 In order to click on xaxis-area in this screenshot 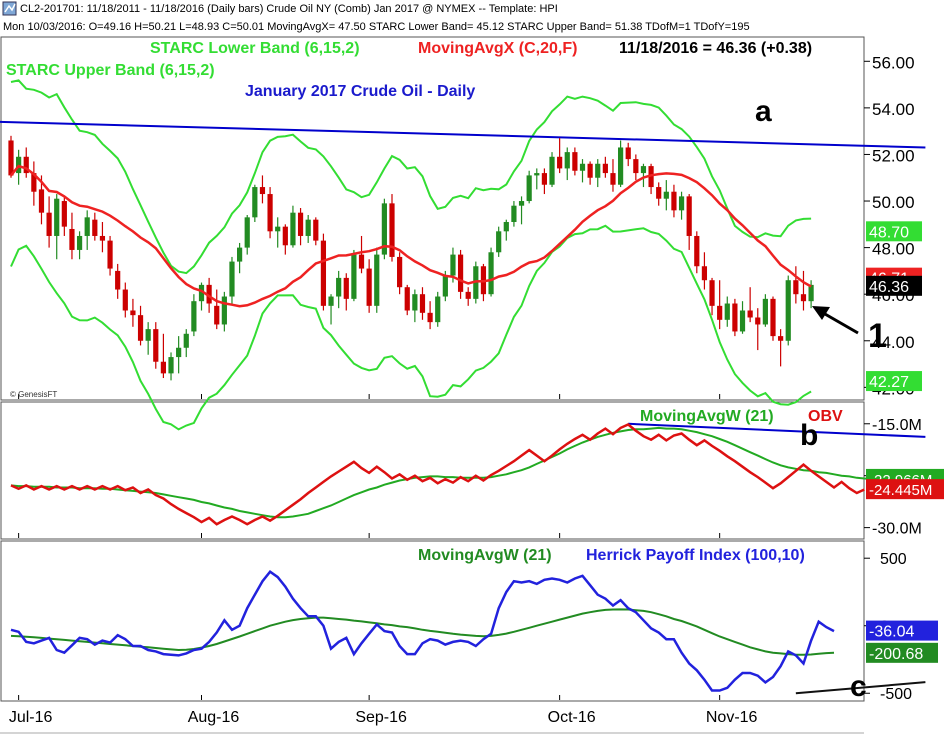, I will do `click(472, 723)`.